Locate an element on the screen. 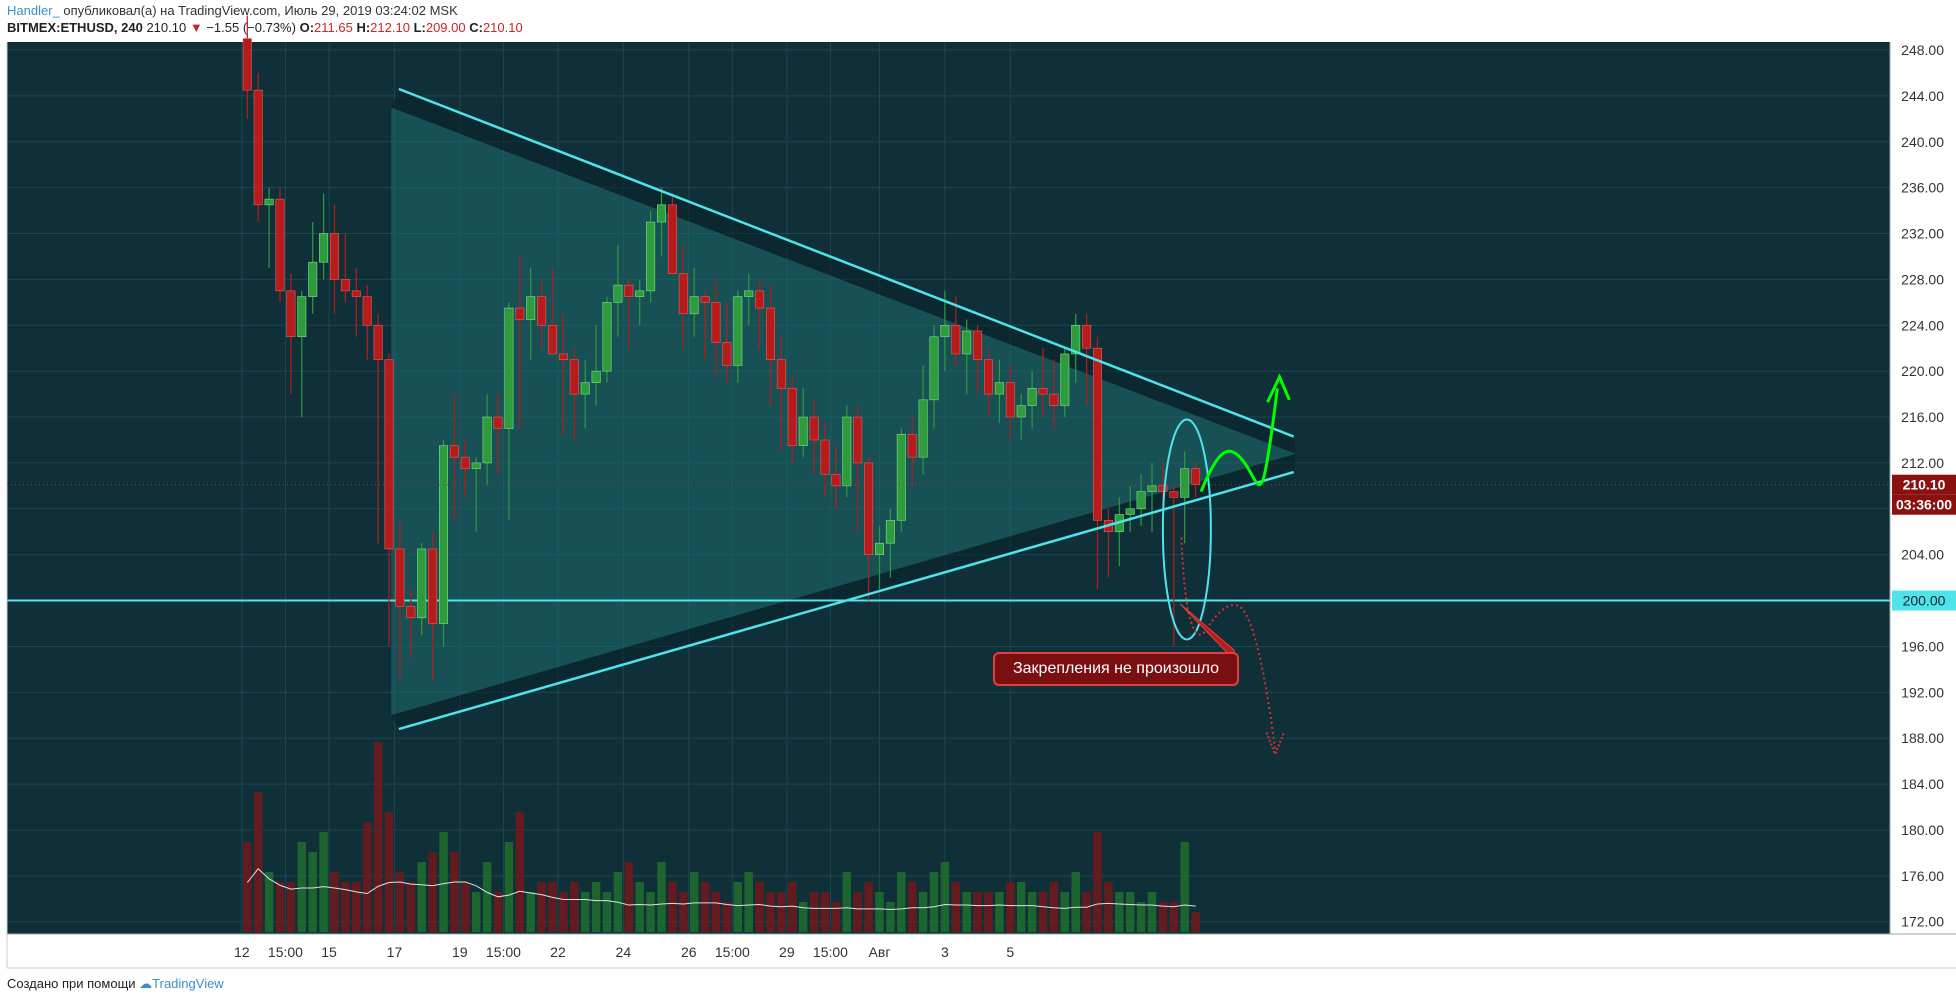  author-link: Handler_ is located at coordinates (33, 10).